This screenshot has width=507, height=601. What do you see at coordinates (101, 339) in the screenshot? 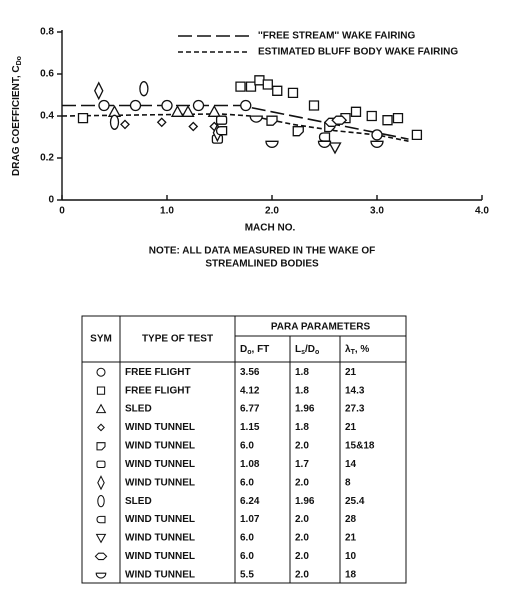
I see `table-header: SYM` at bounding box center [101, 339].